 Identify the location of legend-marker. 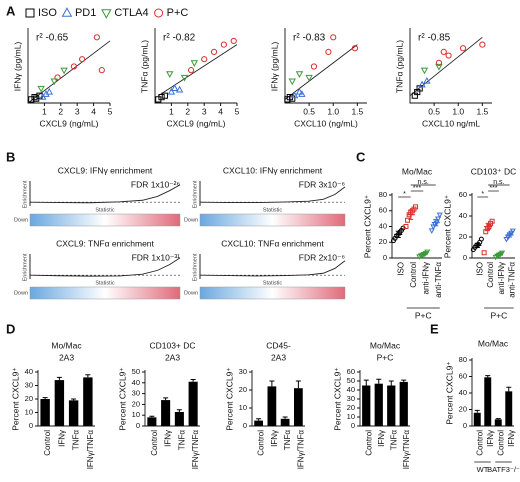
(30, 13).